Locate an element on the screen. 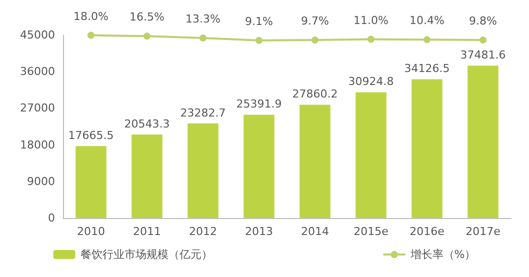 Image resolution: width=529 pixels, height=277 pixels. data-label: 9.7% is located at coordinates (315, 21).